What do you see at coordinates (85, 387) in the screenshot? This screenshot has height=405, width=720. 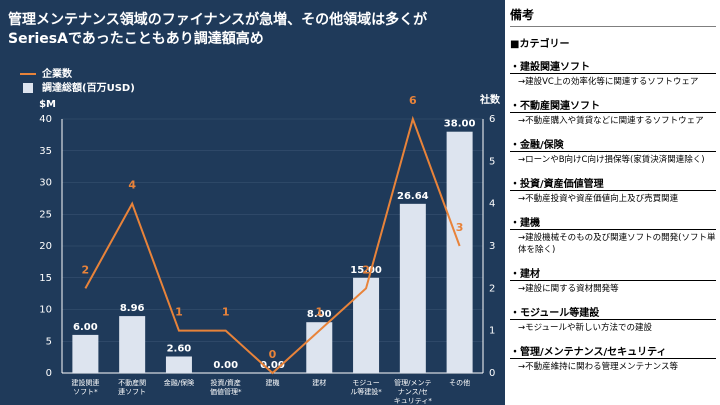 I see `x-tick-label: 建設関連ソフト*` at bounding box center [85, 387].